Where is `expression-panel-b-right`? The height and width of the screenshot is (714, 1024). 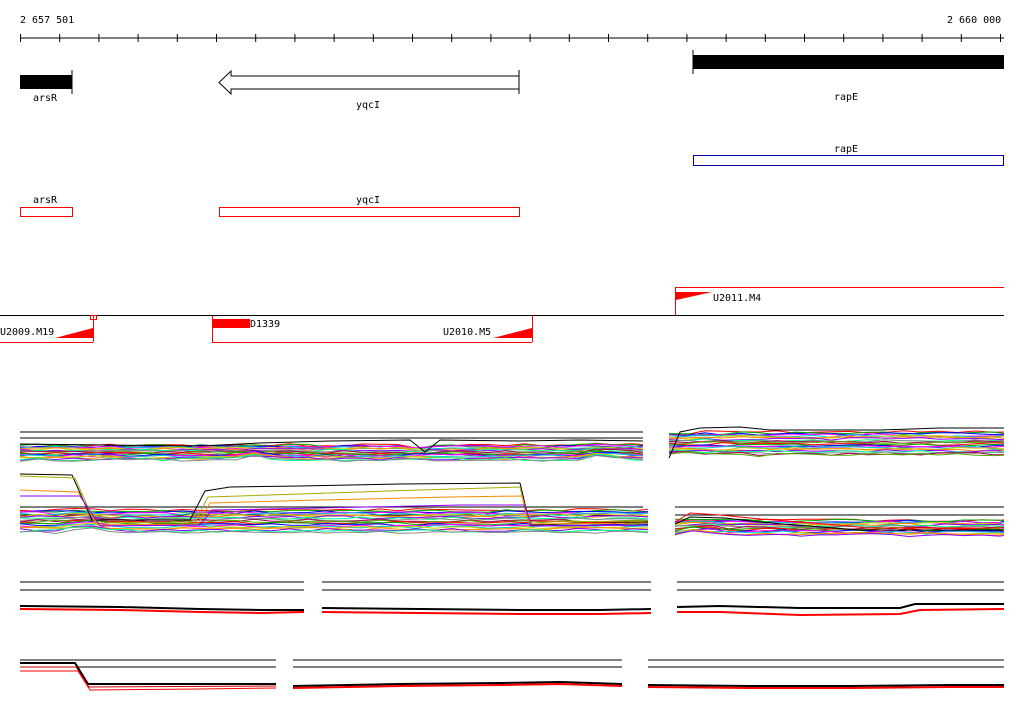 expression-panel-b-right is located at coordinates (839, 522).